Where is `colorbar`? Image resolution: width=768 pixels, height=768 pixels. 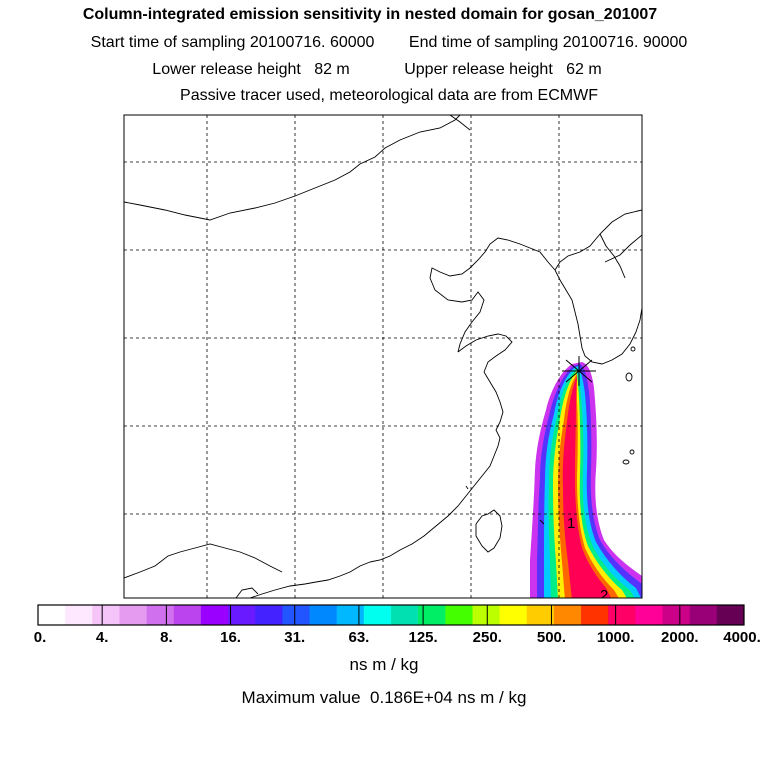
colorbar is located at coordinates (391, 615).